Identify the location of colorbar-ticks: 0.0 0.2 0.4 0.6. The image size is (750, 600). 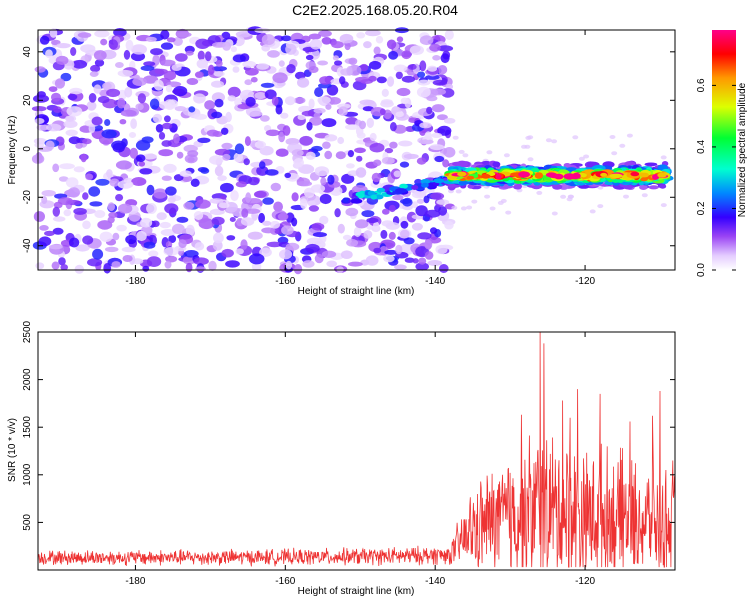
(716, 177).